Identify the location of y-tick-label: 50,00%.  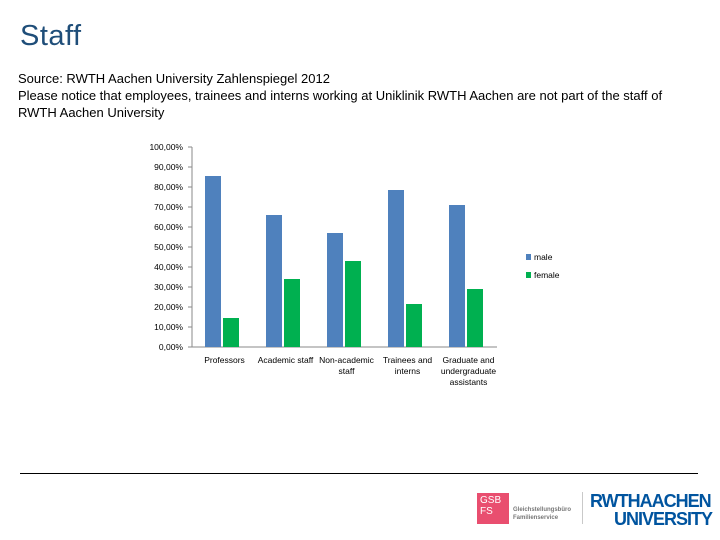
(168, 247).